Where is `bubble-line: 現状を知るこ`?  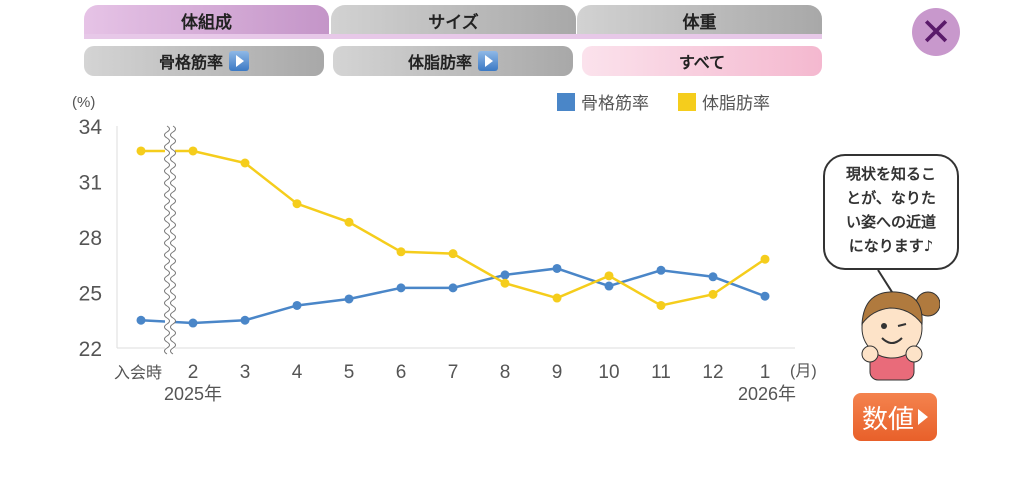 bubble-line: 現状を知るこ is located at coordinates (890, 174).